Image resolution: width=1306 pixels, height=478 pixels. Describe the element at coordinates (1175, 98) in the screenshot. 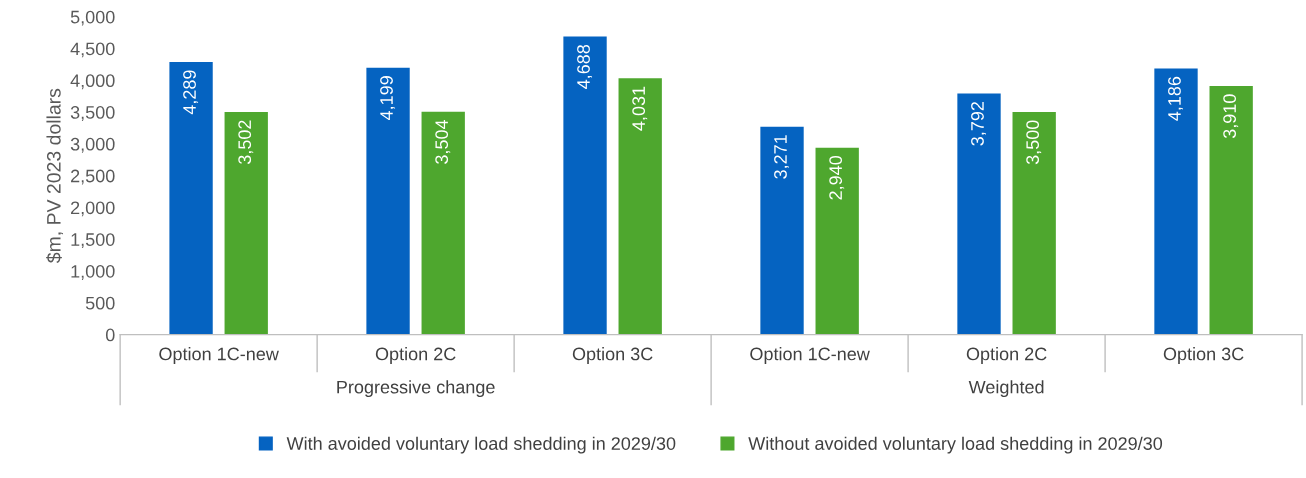

I see `text: 4,186` at that location.